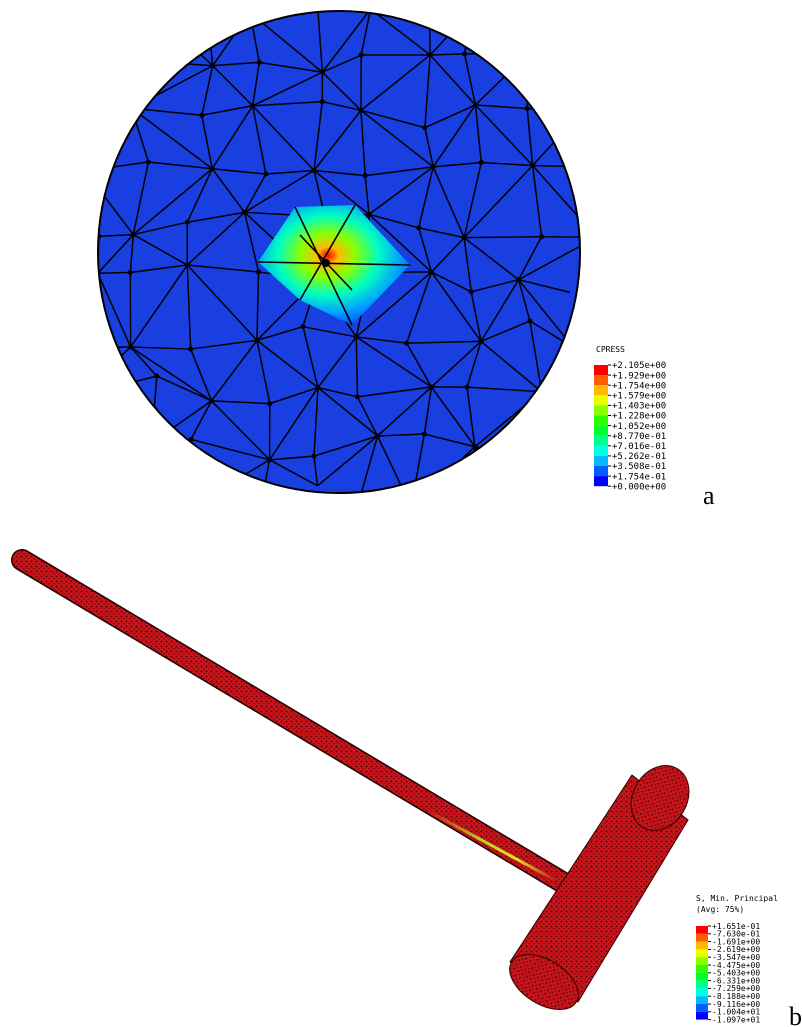  I want to click on legend-label: +1.052e+00, so click(639, 427).